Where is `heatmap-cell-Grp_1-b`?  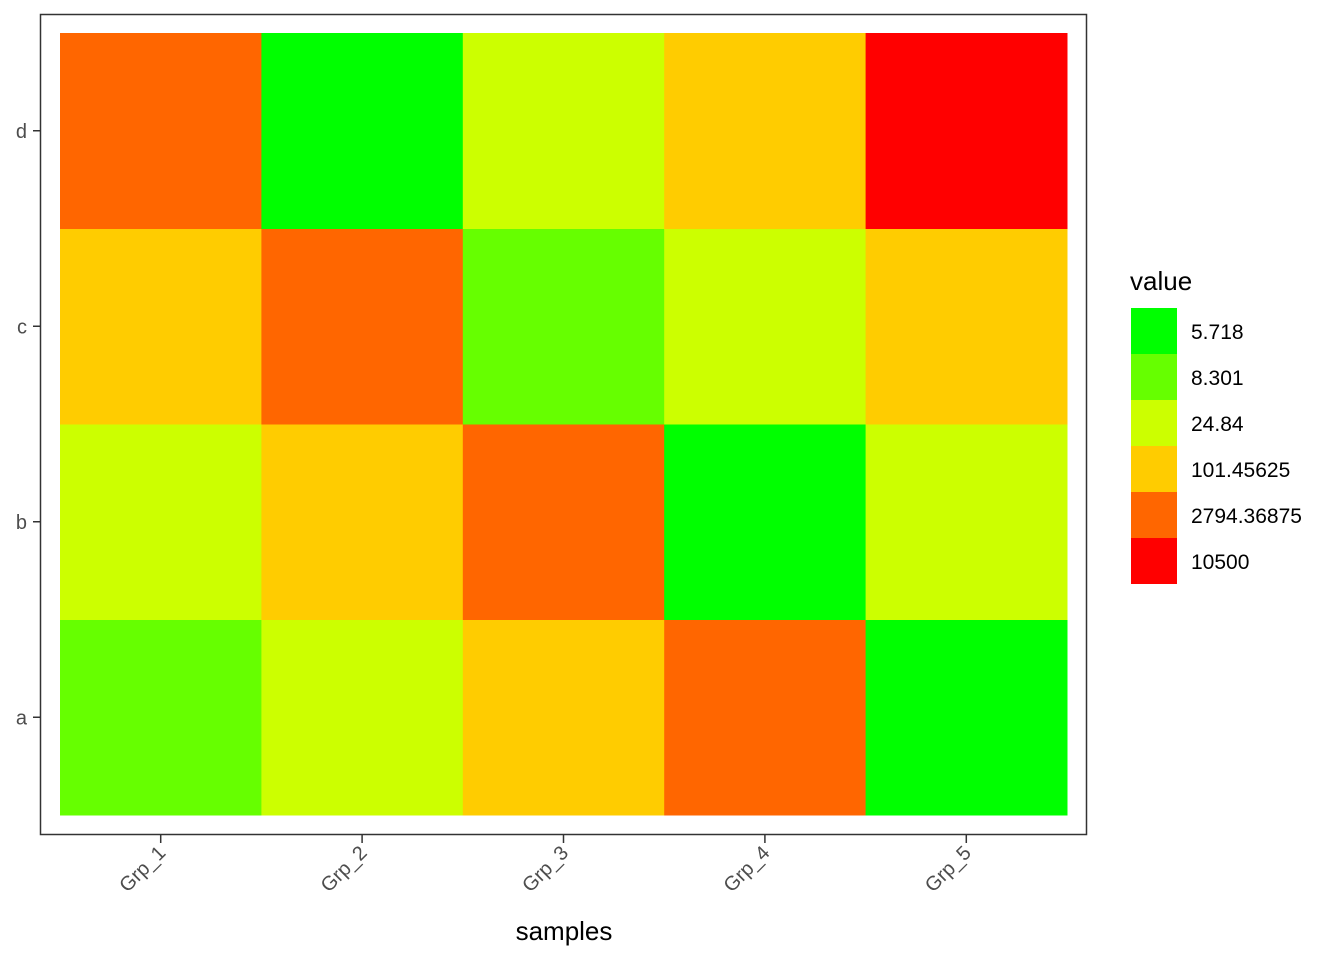
heatmap-cell-Grp_1-b is located at coordinates (161, 522).